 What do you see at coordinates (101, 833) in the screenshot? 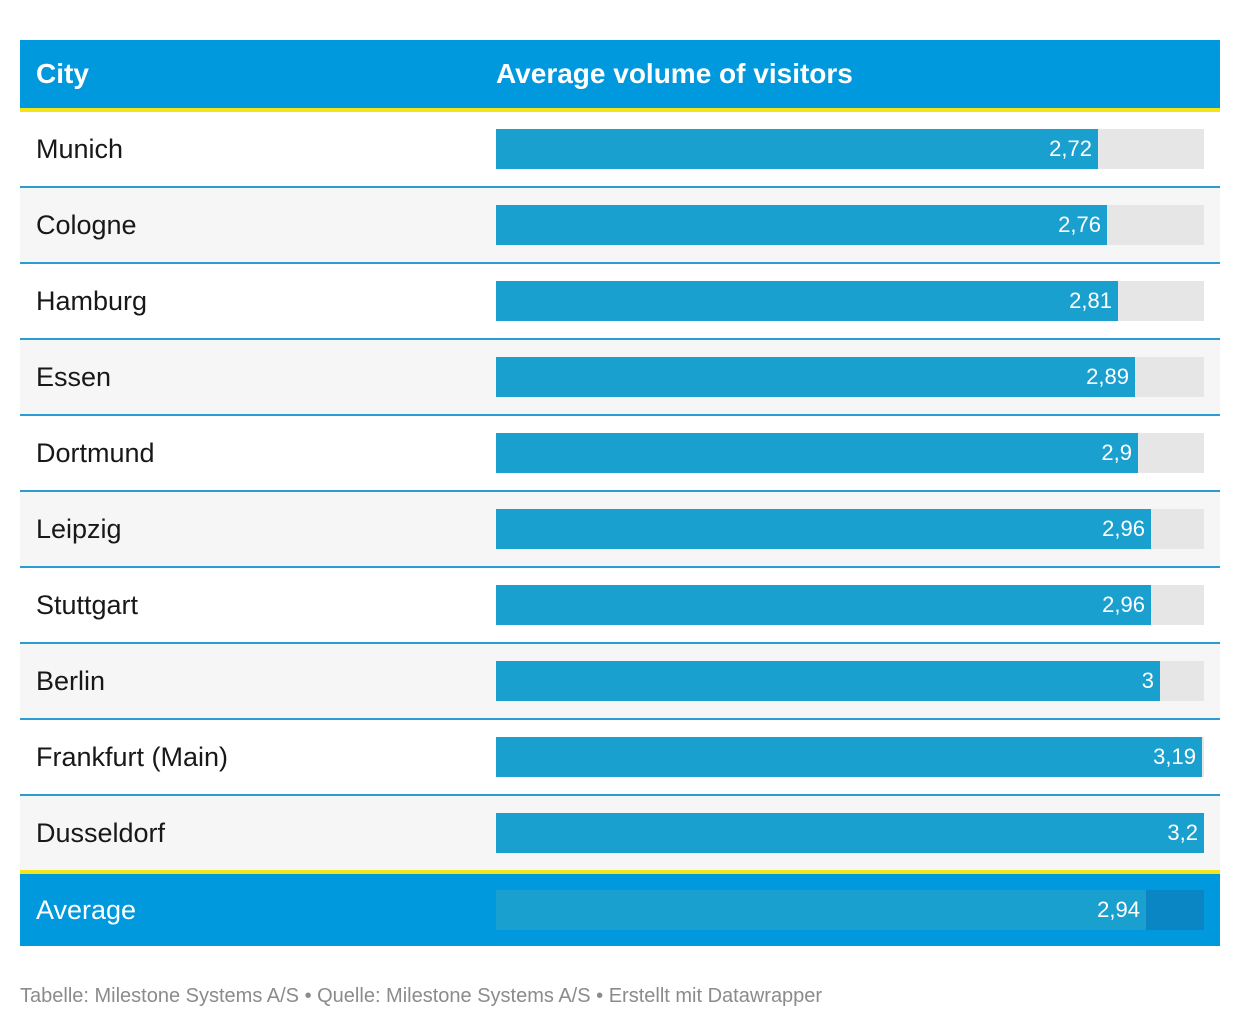
I see `city-name: Dusseldorf` at bounding box center [101, 833].